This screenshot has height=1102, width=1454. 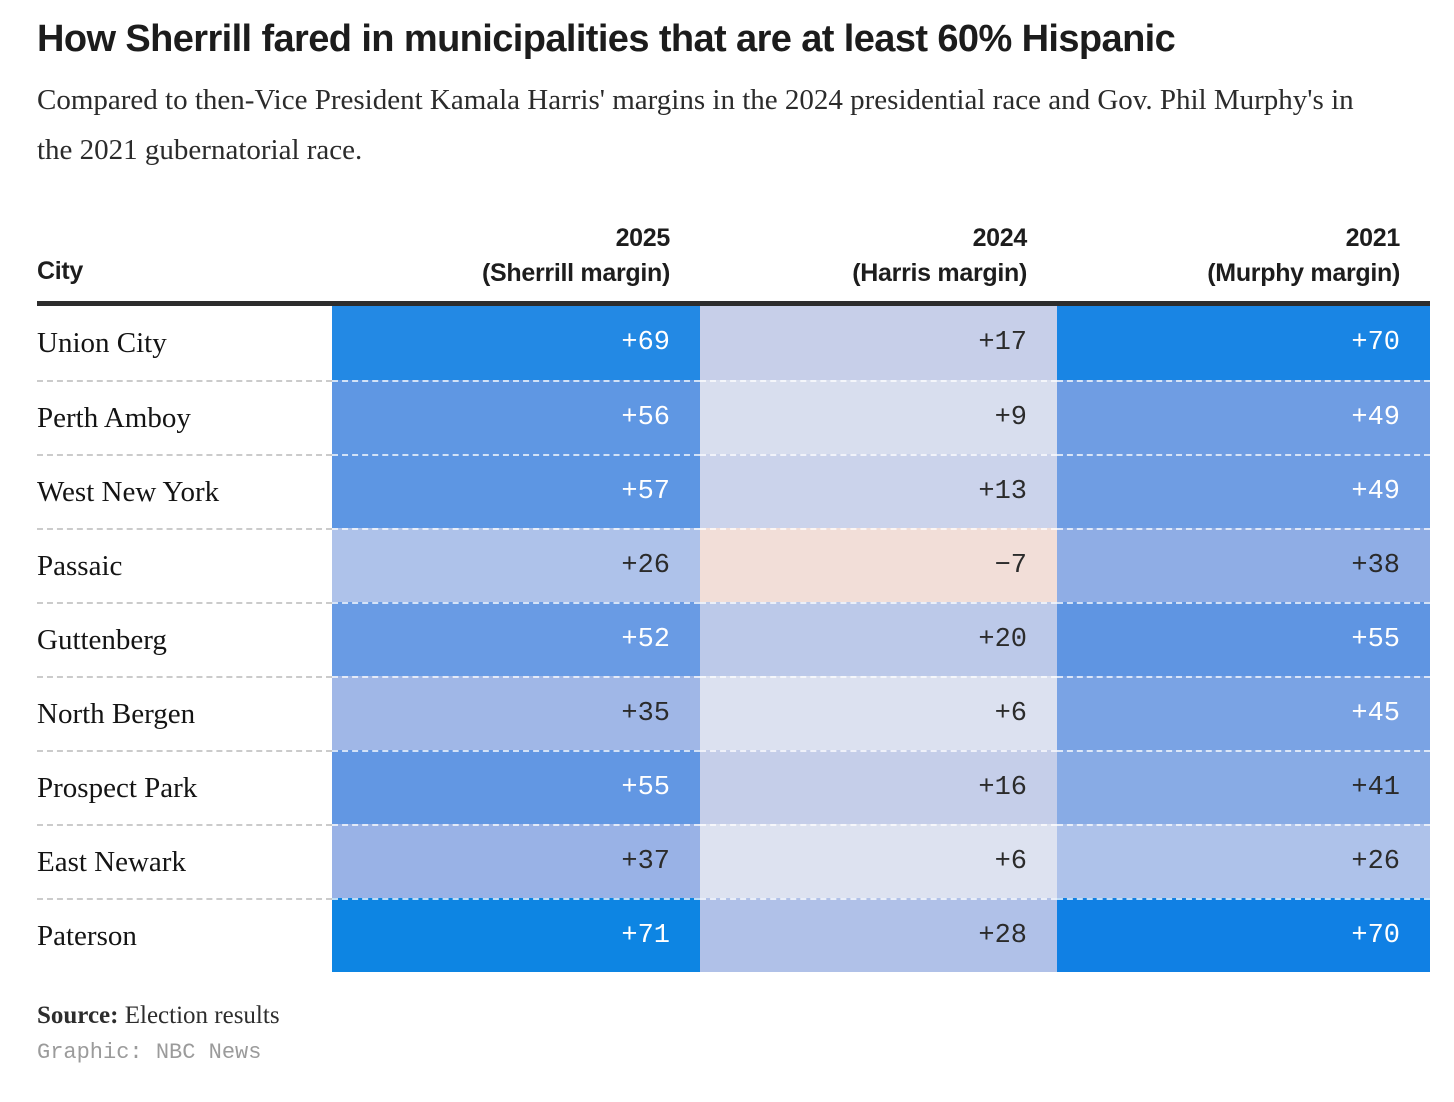 I want to click on city-cell: Union City, so click(x=184, y=343).